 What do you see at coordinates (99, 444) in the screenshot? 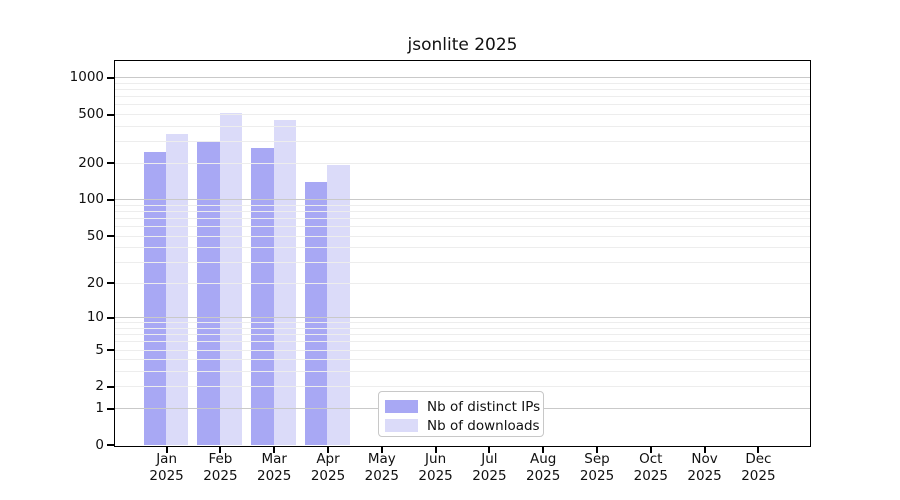
I see `y-tick-label: 0` at bounding box center [99, 444].